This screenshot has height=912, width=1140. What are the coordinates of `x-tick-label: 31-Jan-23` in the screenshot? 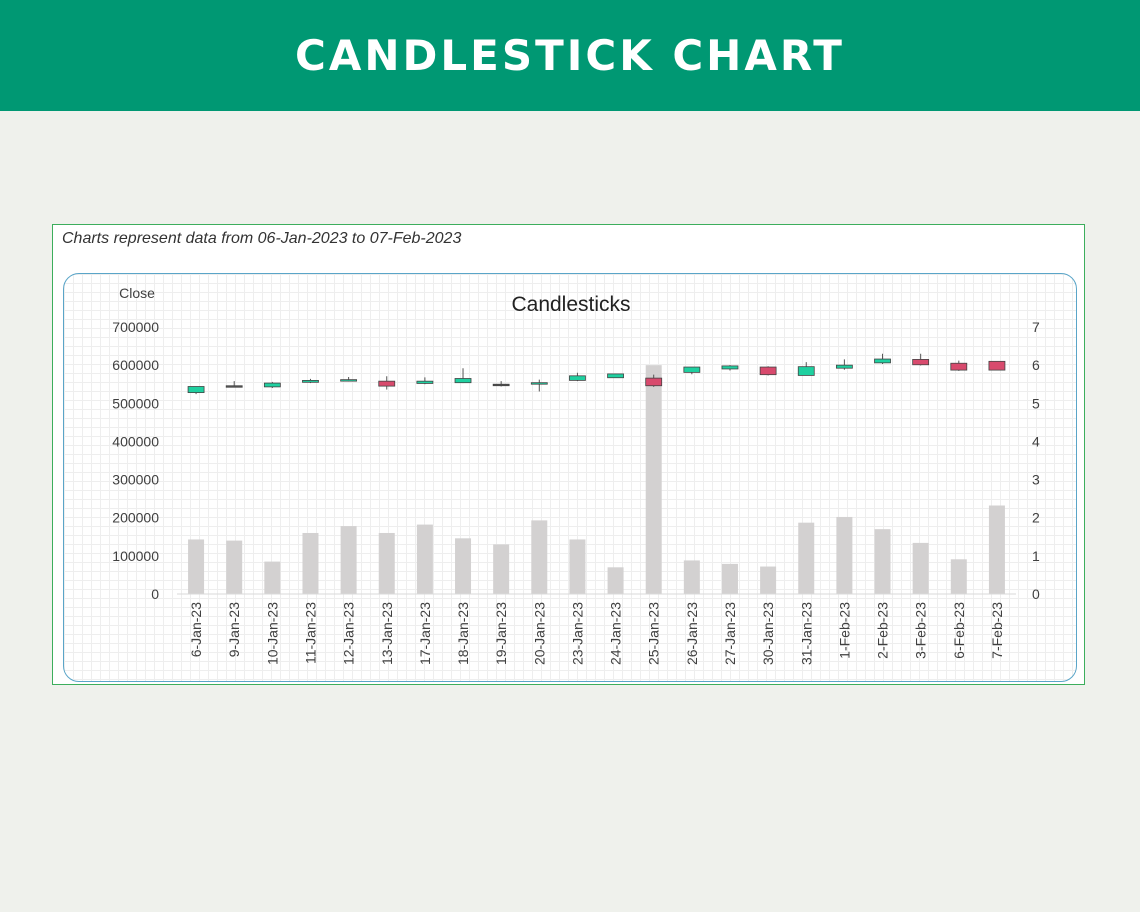 It's located at (806, 633).